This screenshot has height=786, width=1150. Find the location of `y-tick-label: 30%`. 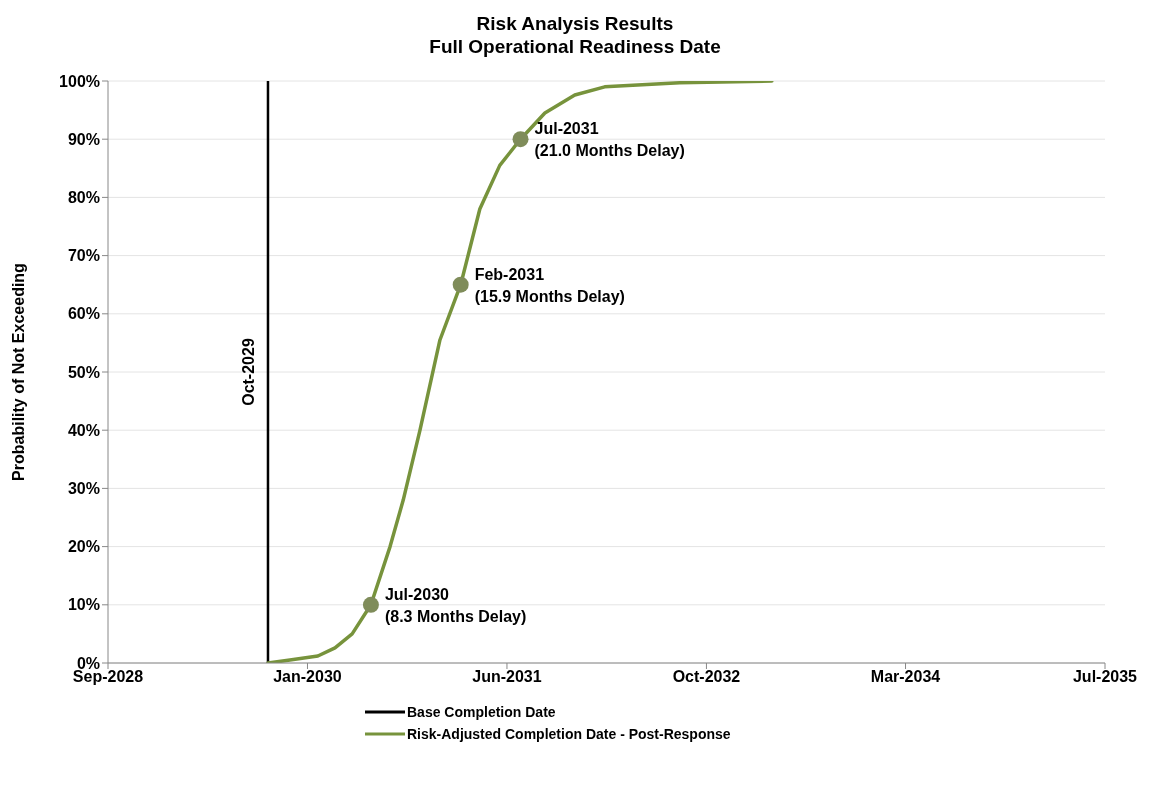

y-tick-label: 30% is located at coordinates (83, 489).